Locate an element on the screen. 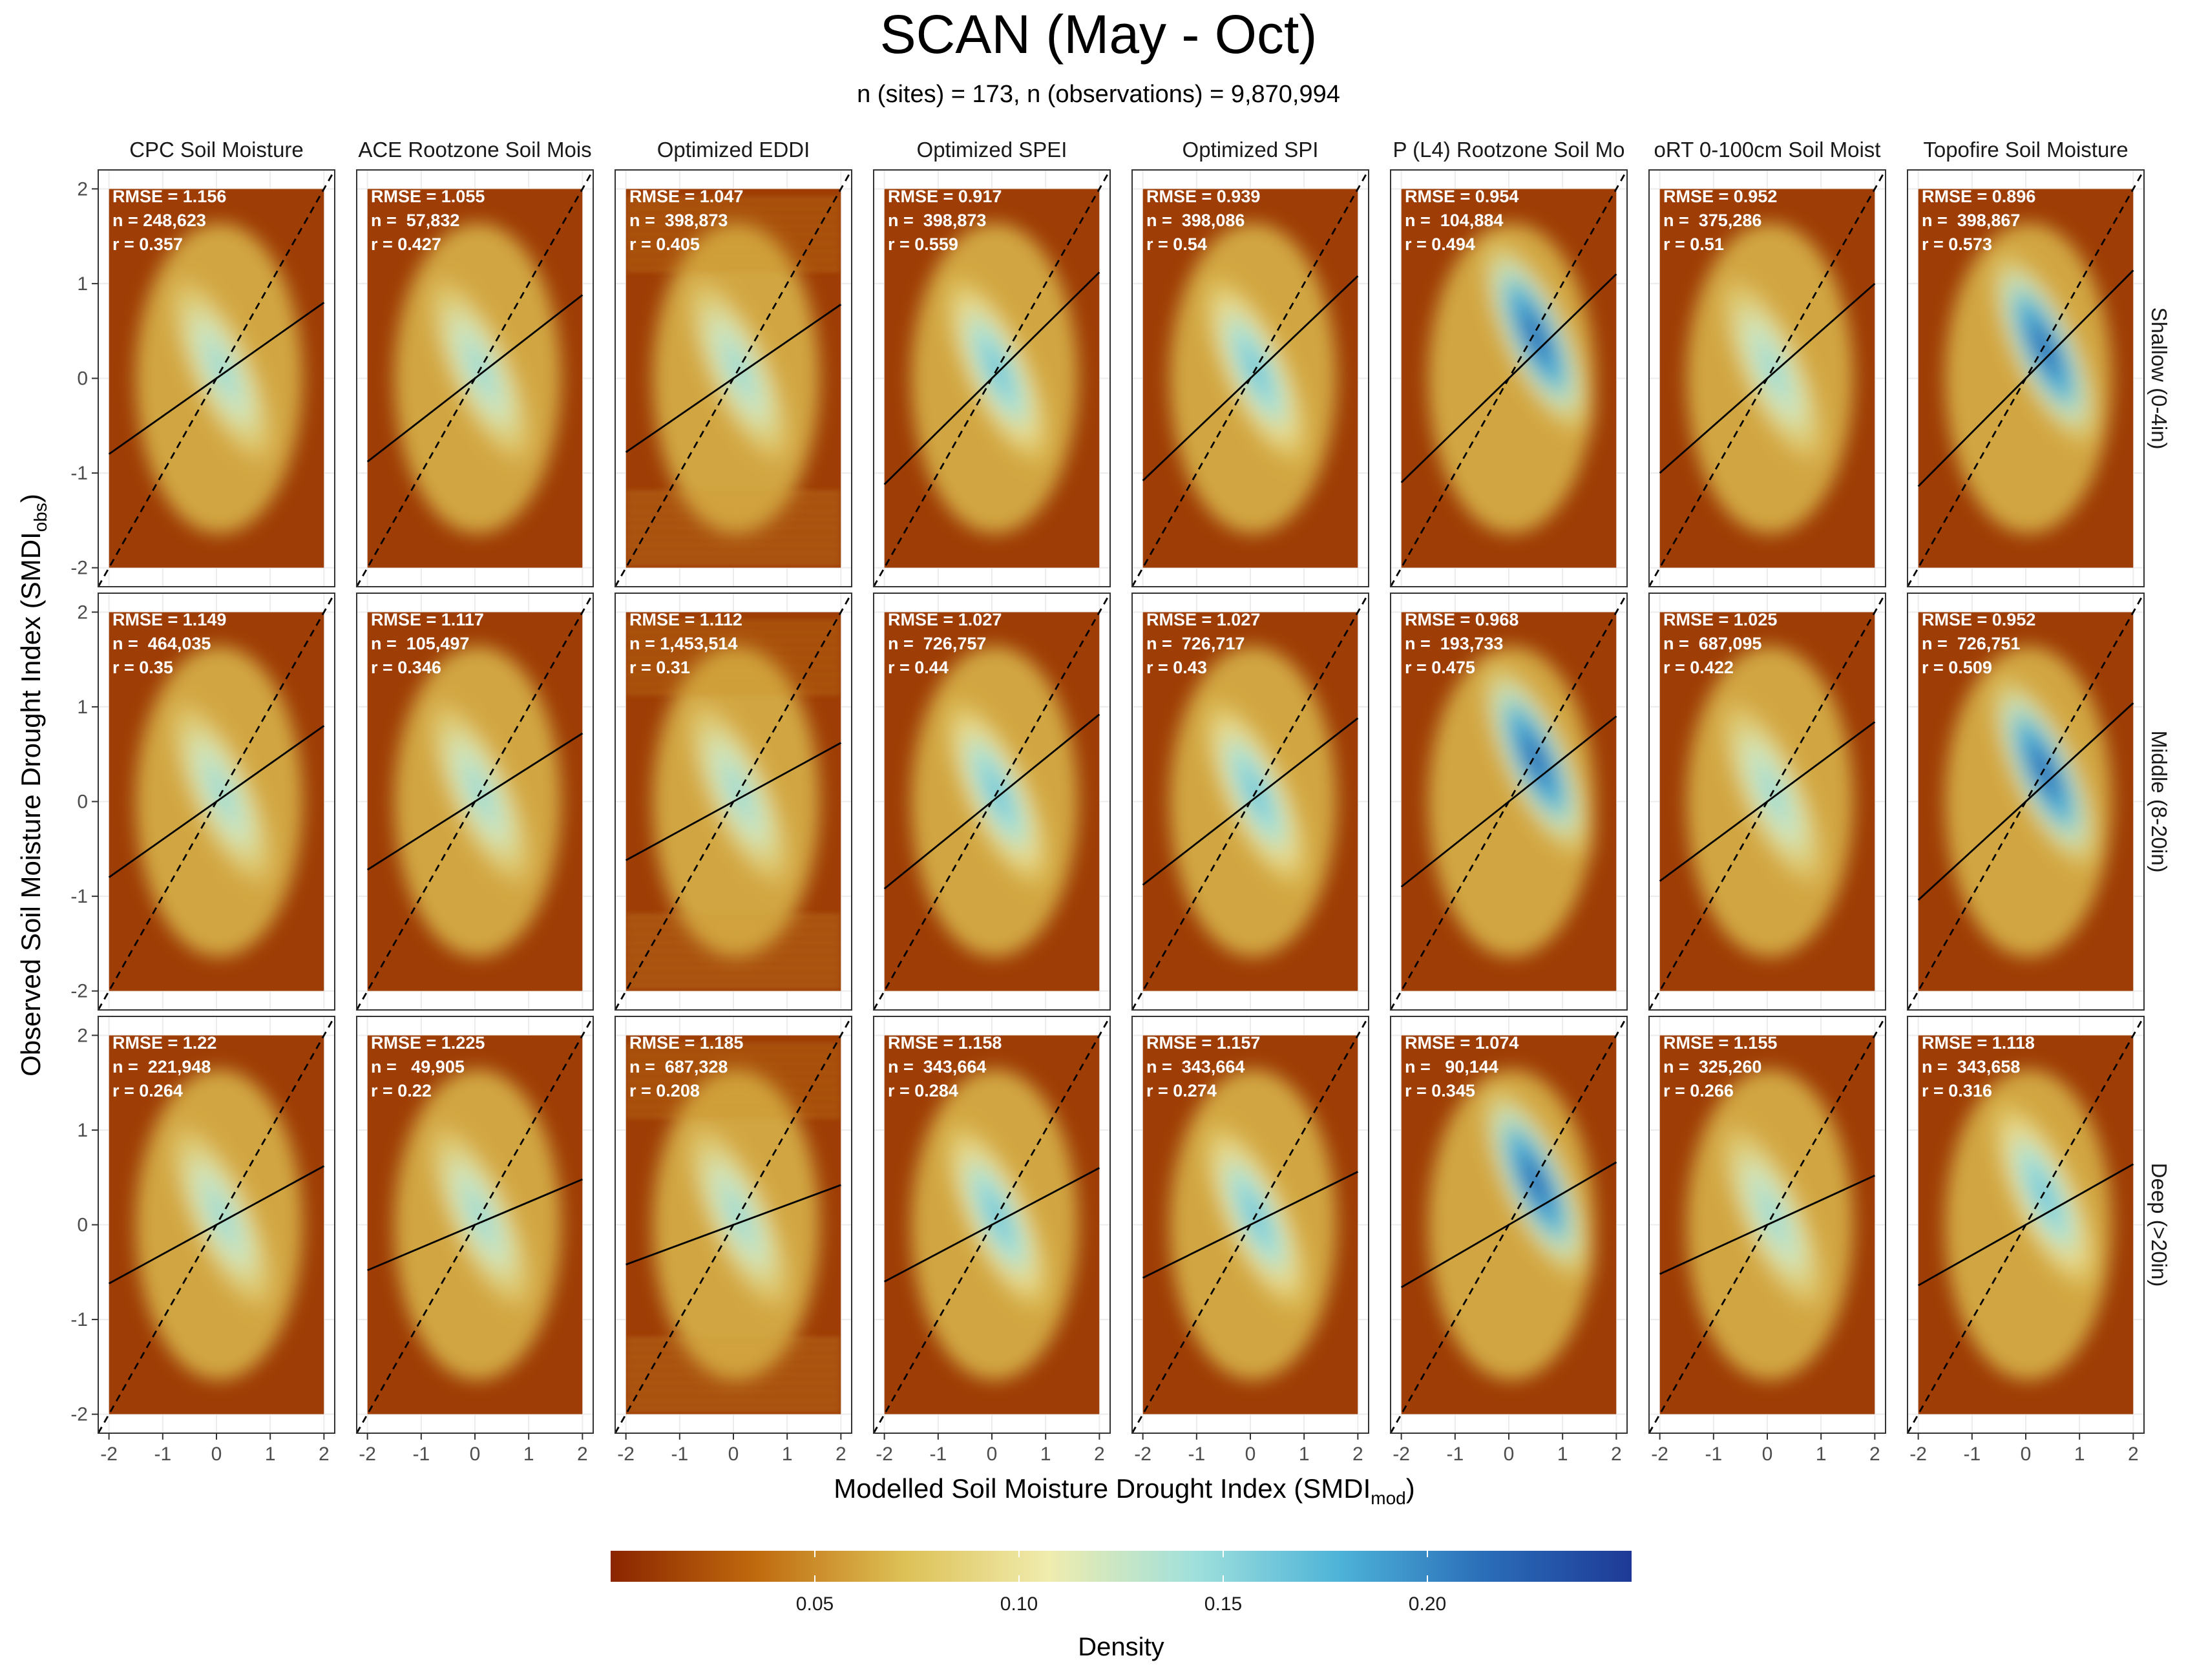 The width and height of the screenshot is (2197, 1680). stat-n: n = 726,751 is located at coordinates (1971, 644).